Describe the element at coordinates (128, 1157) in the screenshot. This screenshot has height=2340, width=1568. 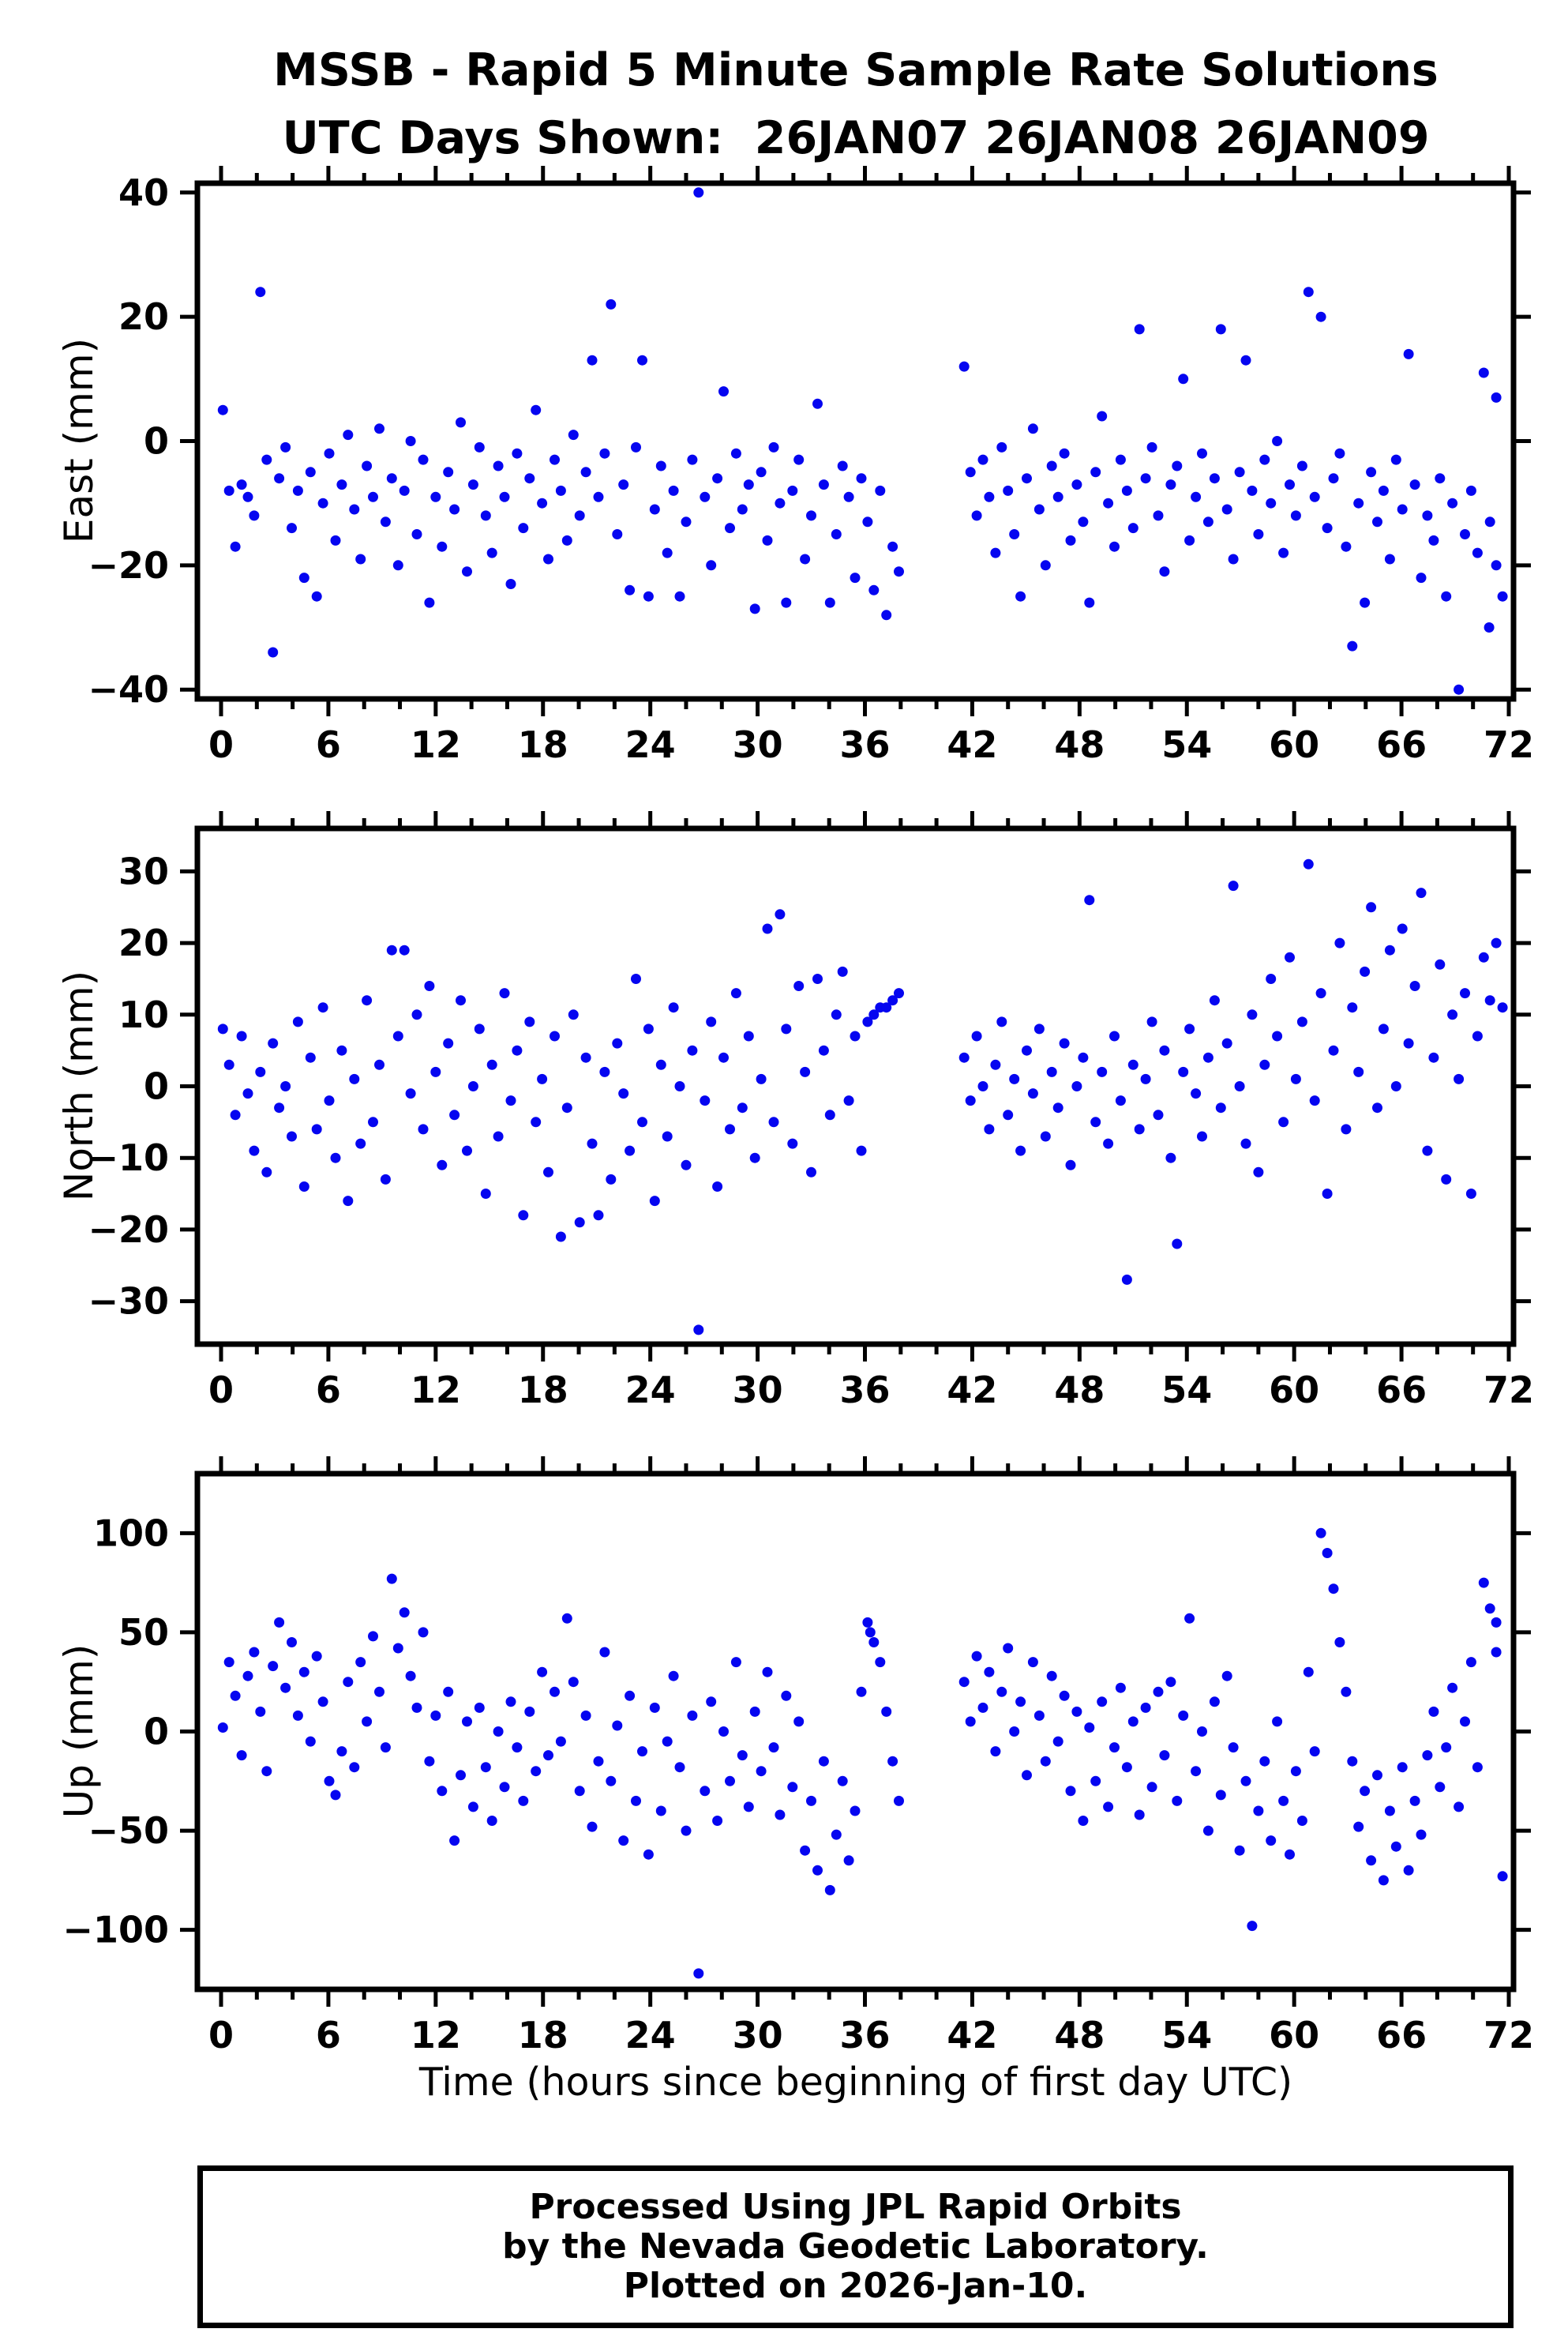
I see `north-ytick-label: −10` at that location.